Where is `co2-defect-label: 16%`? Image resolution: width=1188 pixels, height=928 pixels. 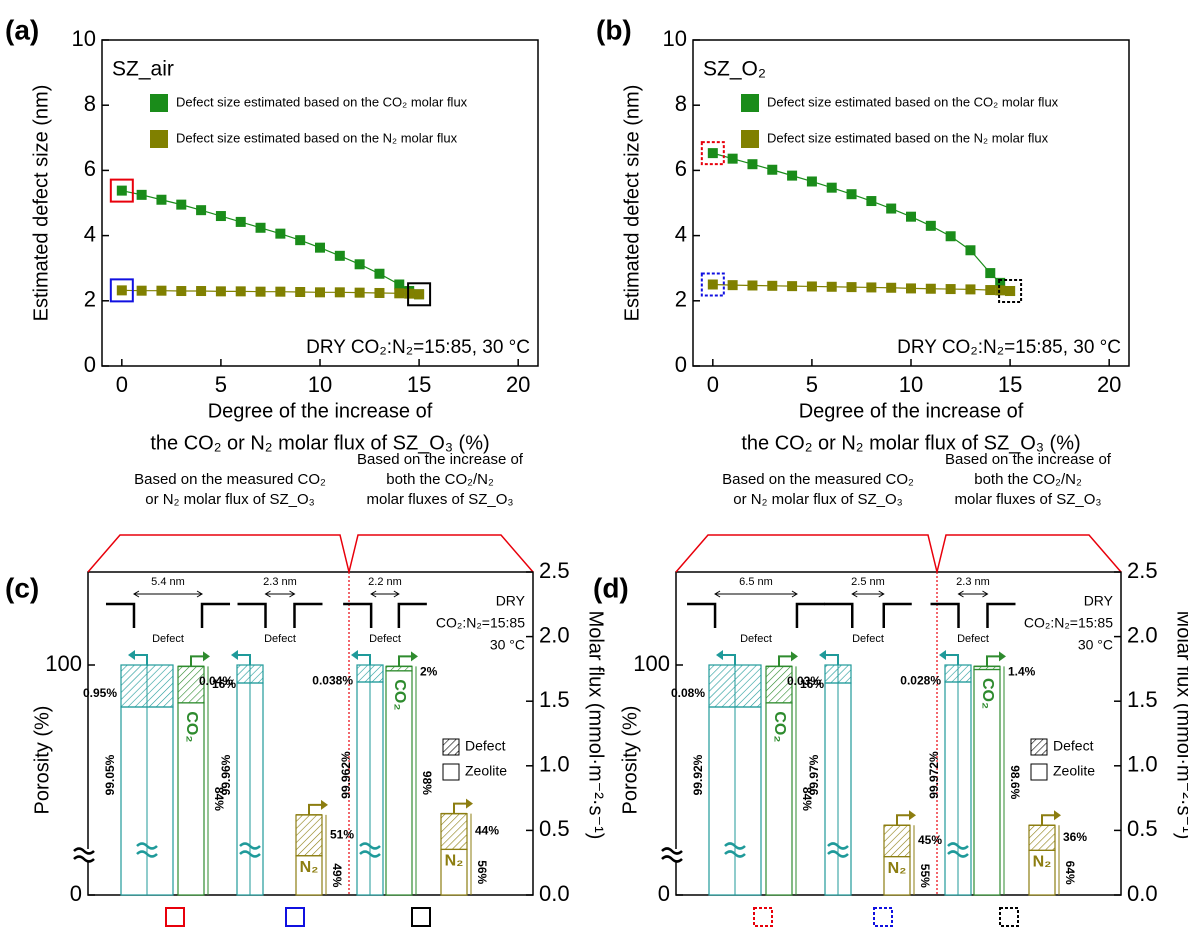
co2-defect-label: 16% is located at coordinates (812, 684).